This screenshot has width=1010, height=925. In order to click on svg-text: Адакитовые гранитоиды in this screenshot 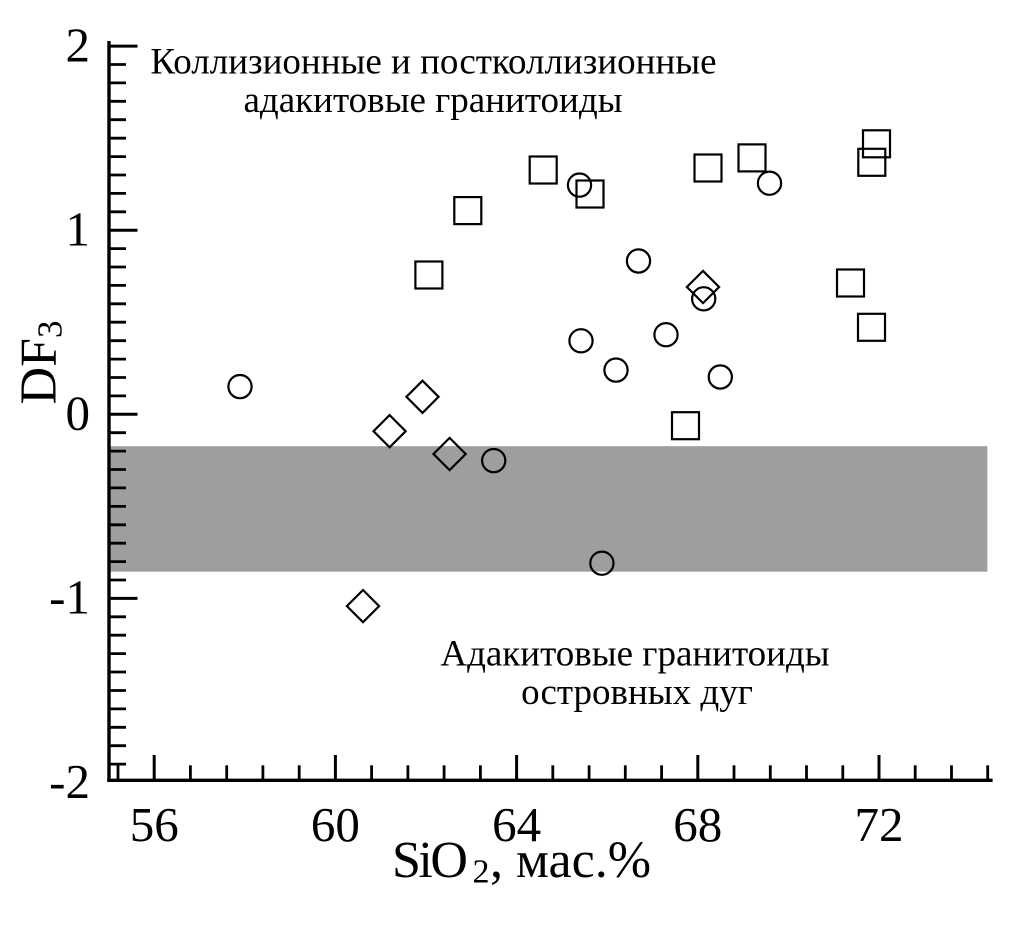, I will do `click(634, 654)`.